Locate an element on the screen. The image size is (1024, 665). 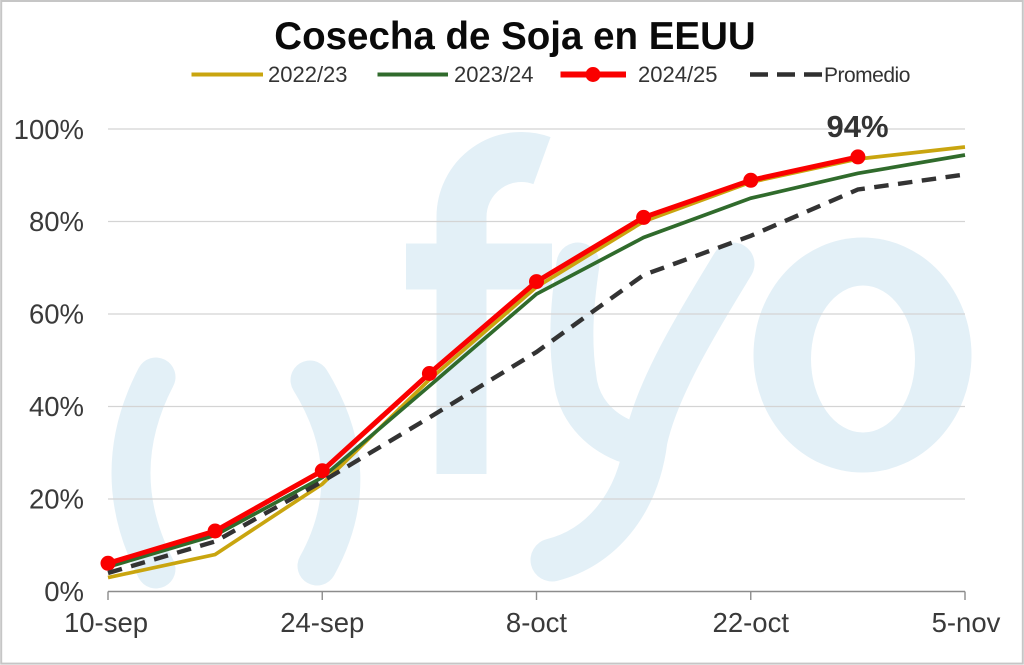
svg-text: 20% is located at coordinates (56, 499).